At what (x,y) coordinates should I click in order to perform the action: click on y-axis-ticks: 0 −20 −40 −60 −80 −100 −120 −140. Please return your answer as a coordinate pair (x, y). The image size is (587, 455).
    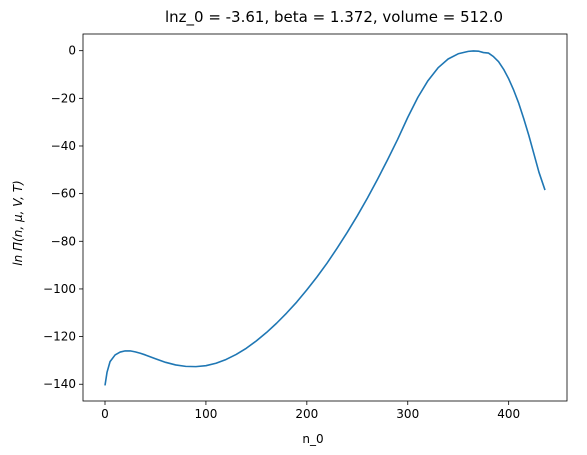
    Looking at the image, I should click on (63, 217).